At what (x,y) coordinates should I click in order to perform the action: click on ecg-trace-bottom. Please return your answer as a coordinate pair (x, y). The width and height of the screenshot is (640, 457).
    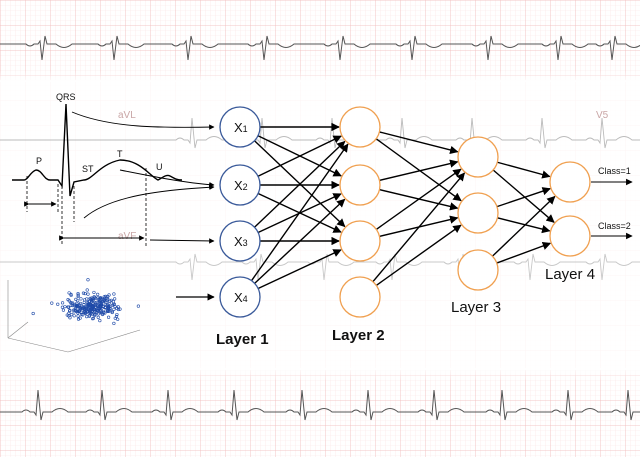
    Looking at the image, I should click on (320, 405).